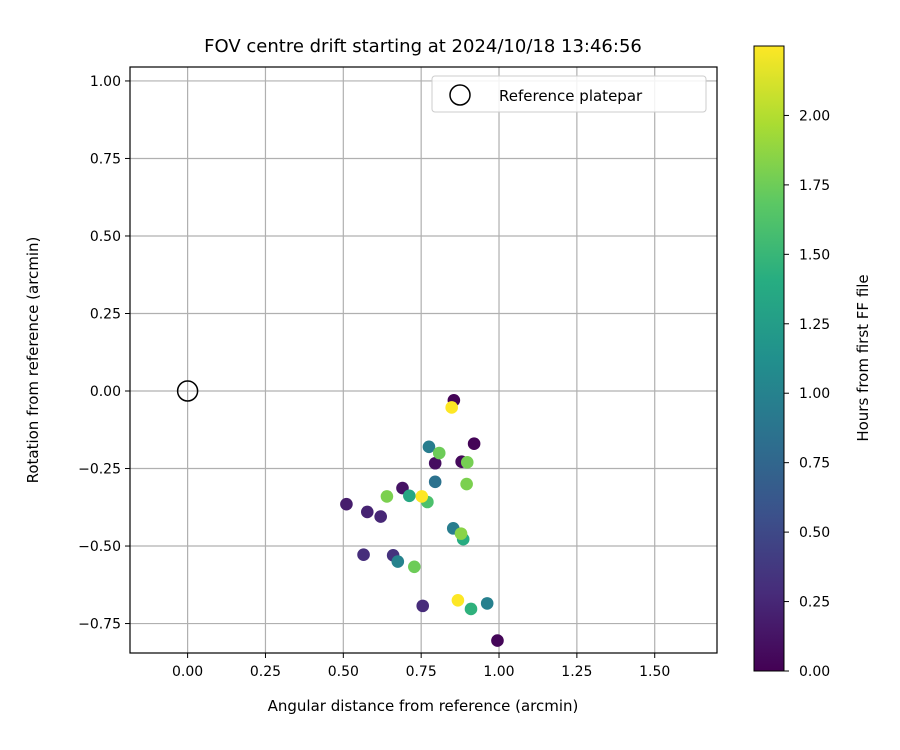  I want to click on y-axis-label: Rotation from reference (arcmin), so click(33, 360).